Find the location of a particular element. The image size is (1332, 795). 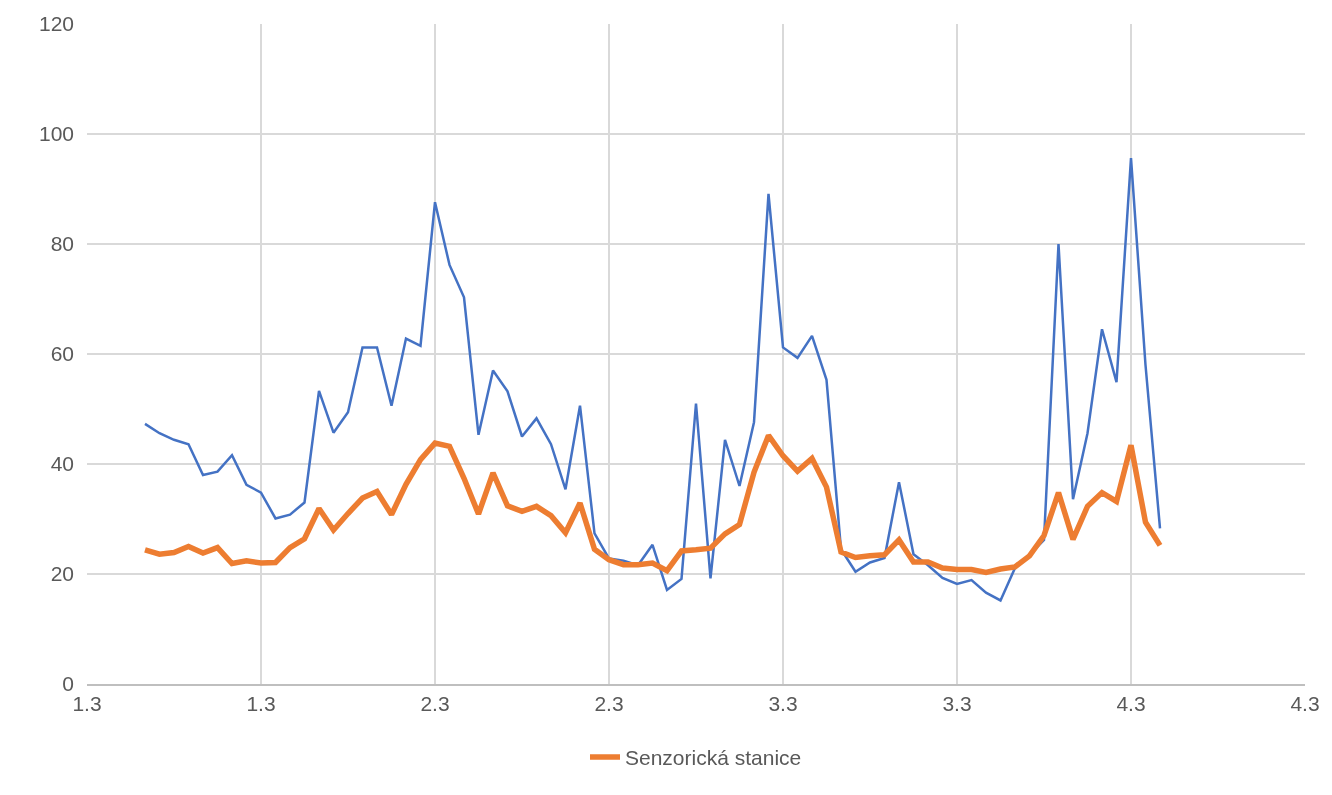

y-tick-label: 60 is located at coordinates (62, 354).